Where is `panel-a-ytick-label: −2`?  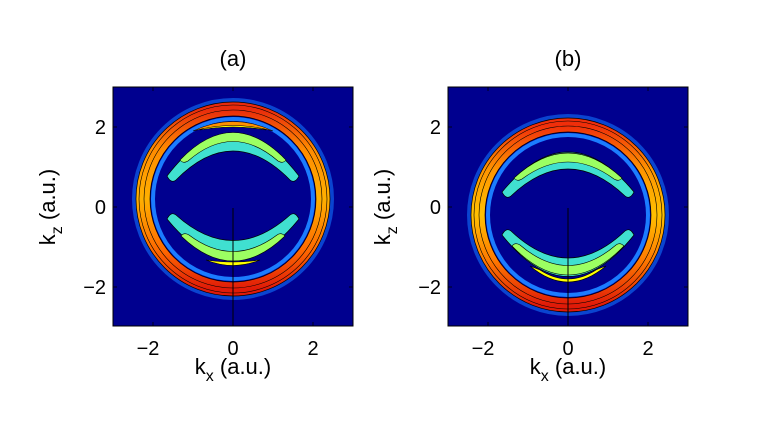
panel-a-ytick-label: −2 is located at coordinates (94, 288).